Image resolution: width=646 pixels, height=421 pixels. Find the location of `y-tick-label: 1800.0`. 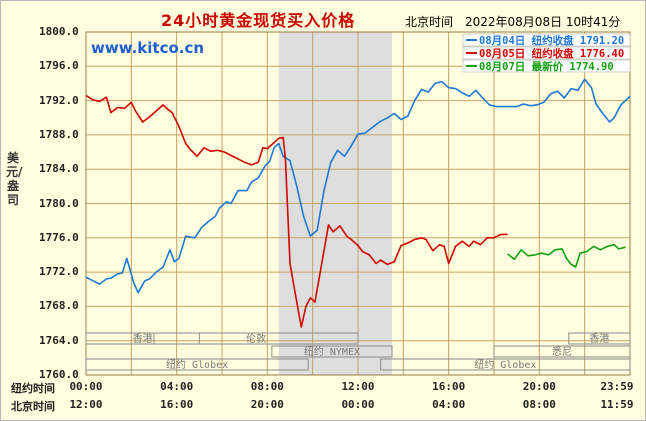

y-tick-label: 1800.0 is located at coordinates (59, 31).